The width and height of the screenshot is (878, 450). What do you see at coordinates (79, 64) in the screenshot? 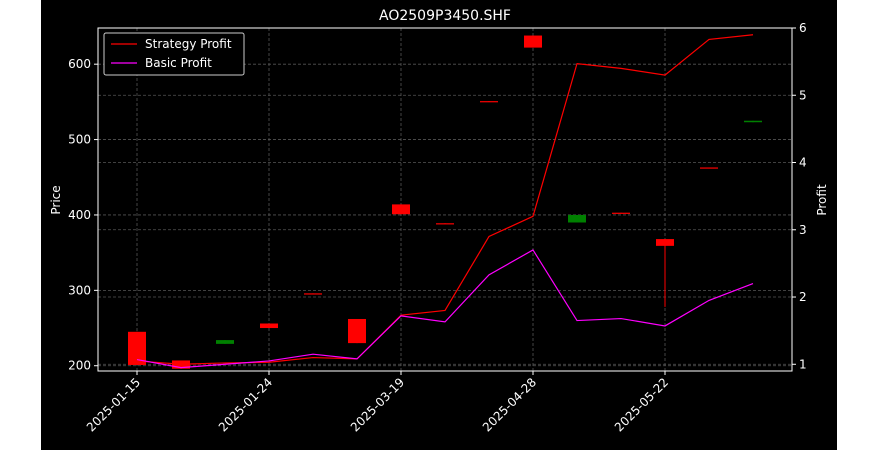
I see `y-left-tick-label-4: 600` at bounding box center [79, 64].